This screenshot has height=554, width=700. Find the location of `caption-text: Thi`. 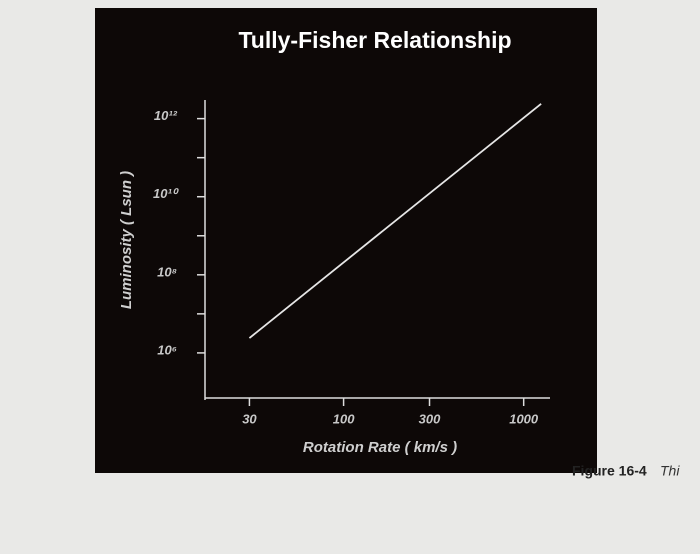

caption-text: Thi is located at coordinates (670, 471).